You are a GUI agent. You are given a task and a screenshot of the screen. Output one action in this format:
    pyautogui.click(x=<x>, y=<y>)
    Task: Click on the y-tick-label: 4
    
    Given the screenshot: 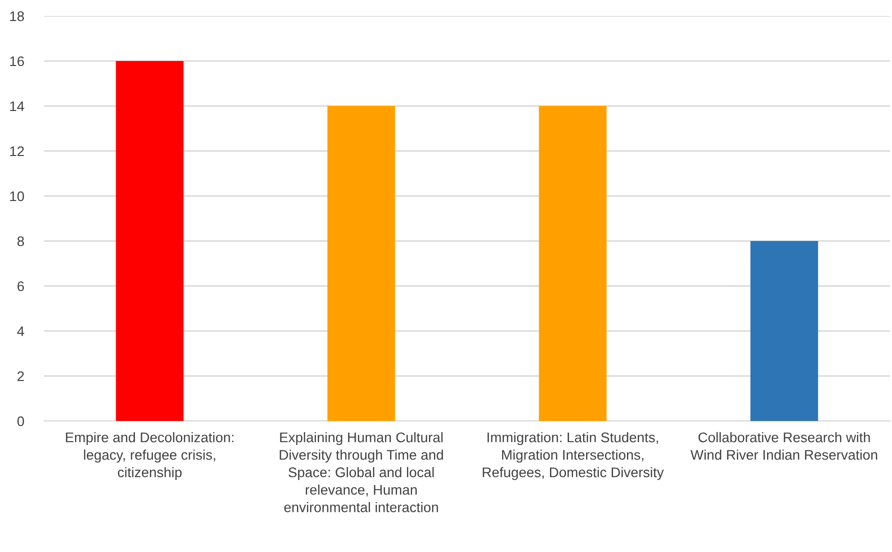 What is the action you would take?
    pyautogui.click(x=20, y=331)
    